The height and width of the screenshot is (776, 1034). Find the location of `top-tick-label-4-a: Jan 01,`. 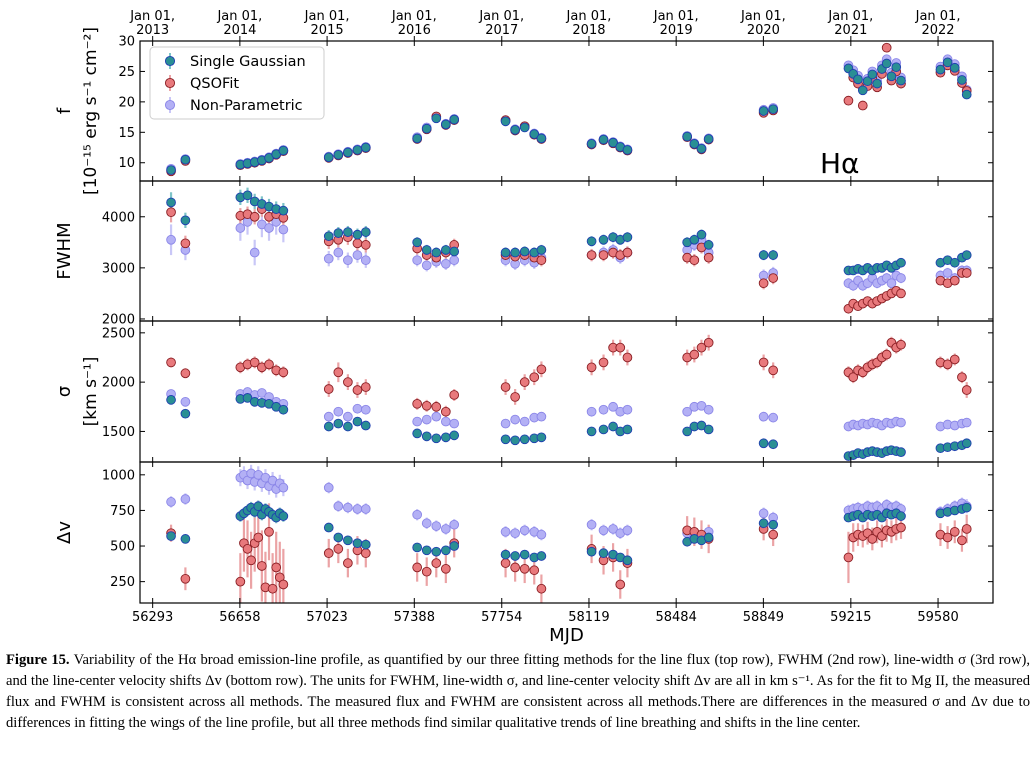

top-tick-label-4-a: Jan 01, is located at coordinates (501, 16).